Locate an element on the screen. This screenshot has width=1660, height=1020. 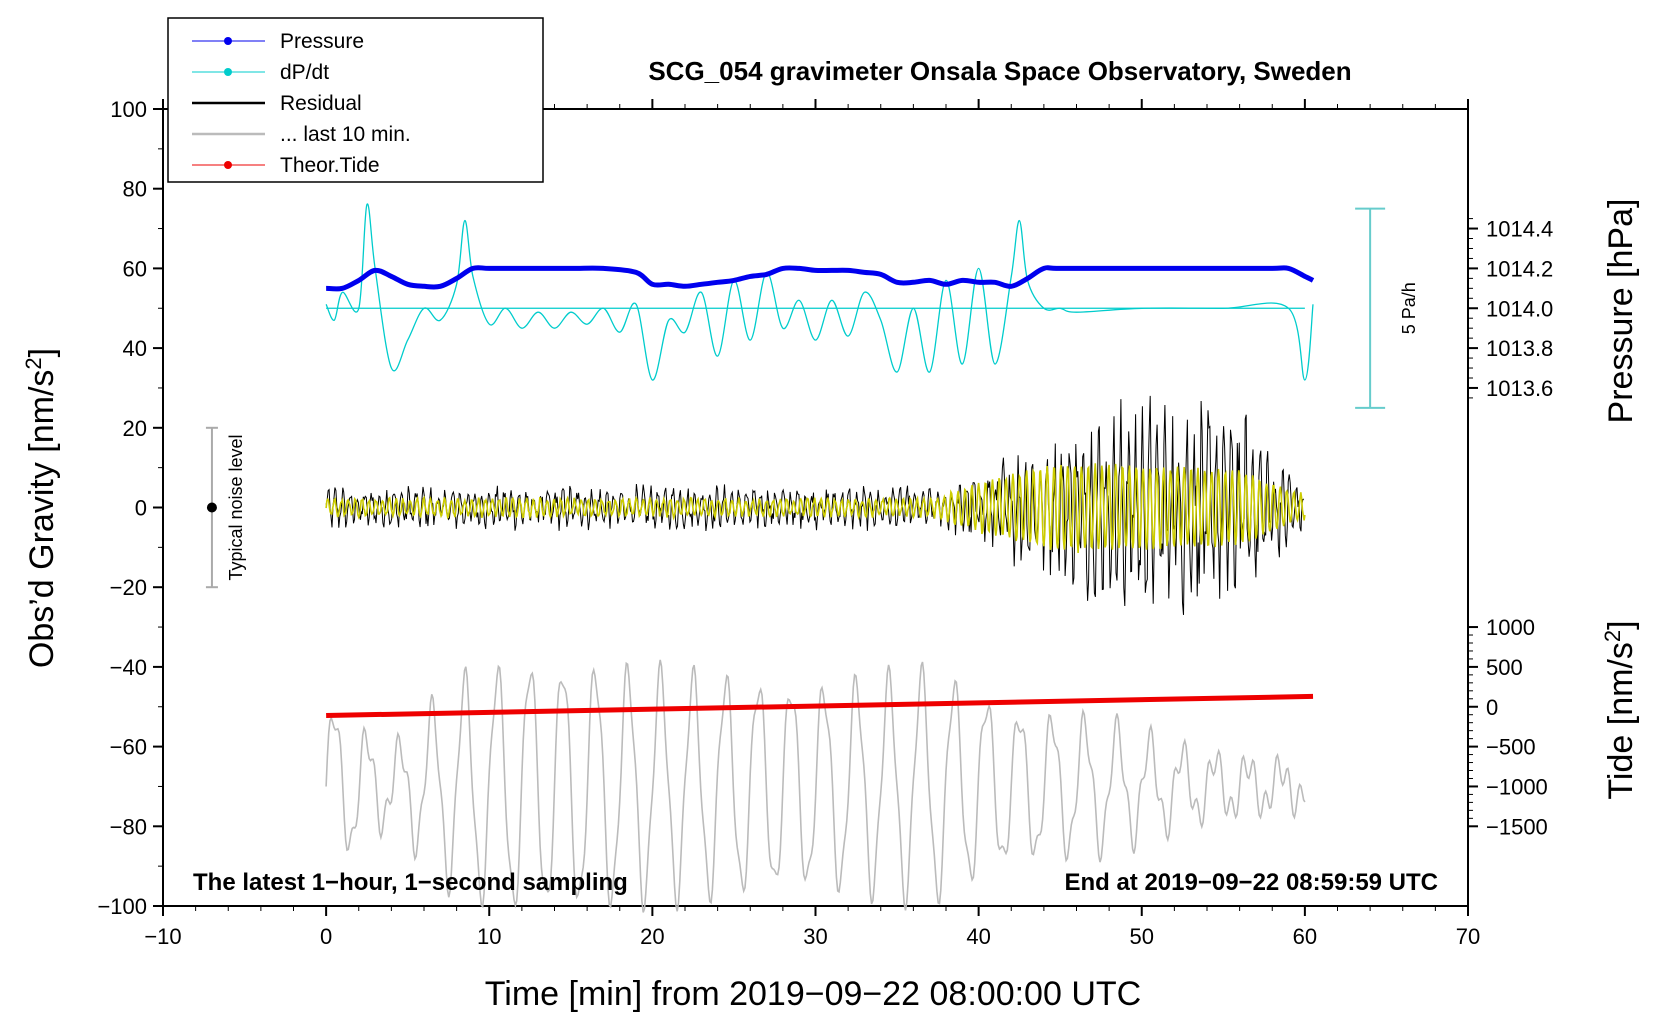
pressure-tick-label: 1013.8 is located at coordinates (1519, 348).